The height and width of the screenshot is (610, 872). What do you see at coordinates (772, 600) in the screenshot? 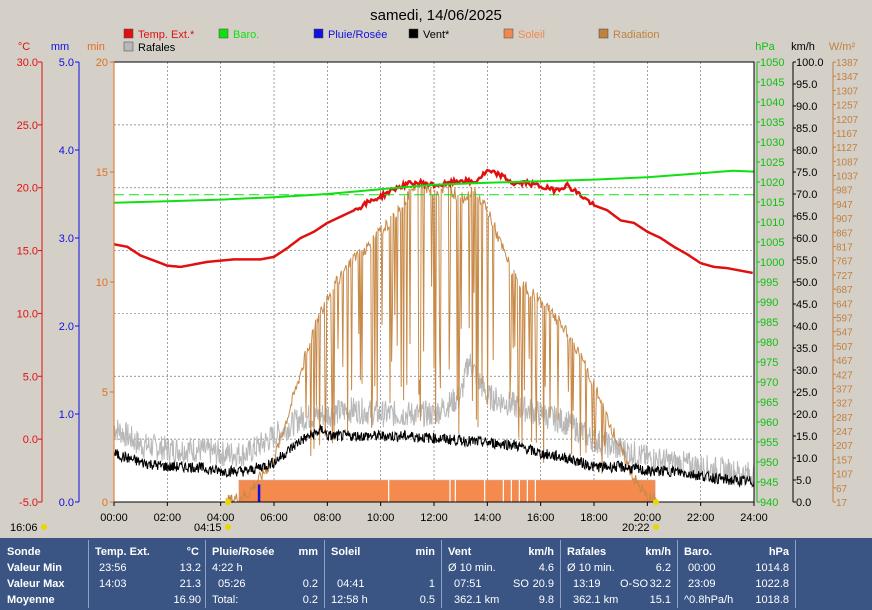
I see `table-cell: 1018.8` at bounding box center [772, 600].